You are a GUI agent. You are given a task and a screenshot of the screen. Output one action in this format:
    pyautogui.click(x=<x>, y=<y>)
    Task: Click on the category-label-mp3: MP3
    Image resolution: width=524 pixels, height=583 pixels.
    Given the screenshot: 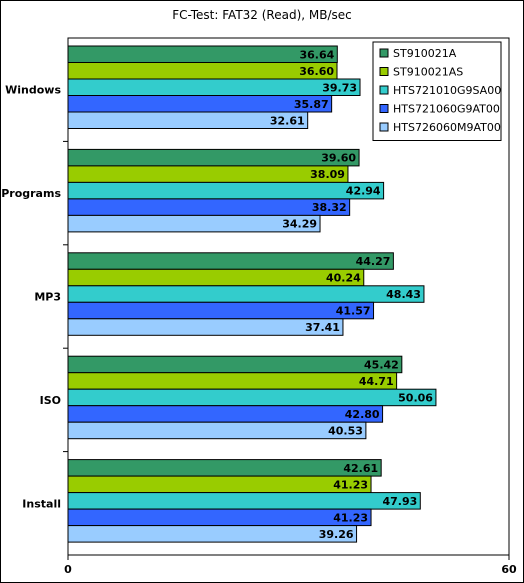 What is the action you would take?
    pyautogui.click(x=47, y=297)
    